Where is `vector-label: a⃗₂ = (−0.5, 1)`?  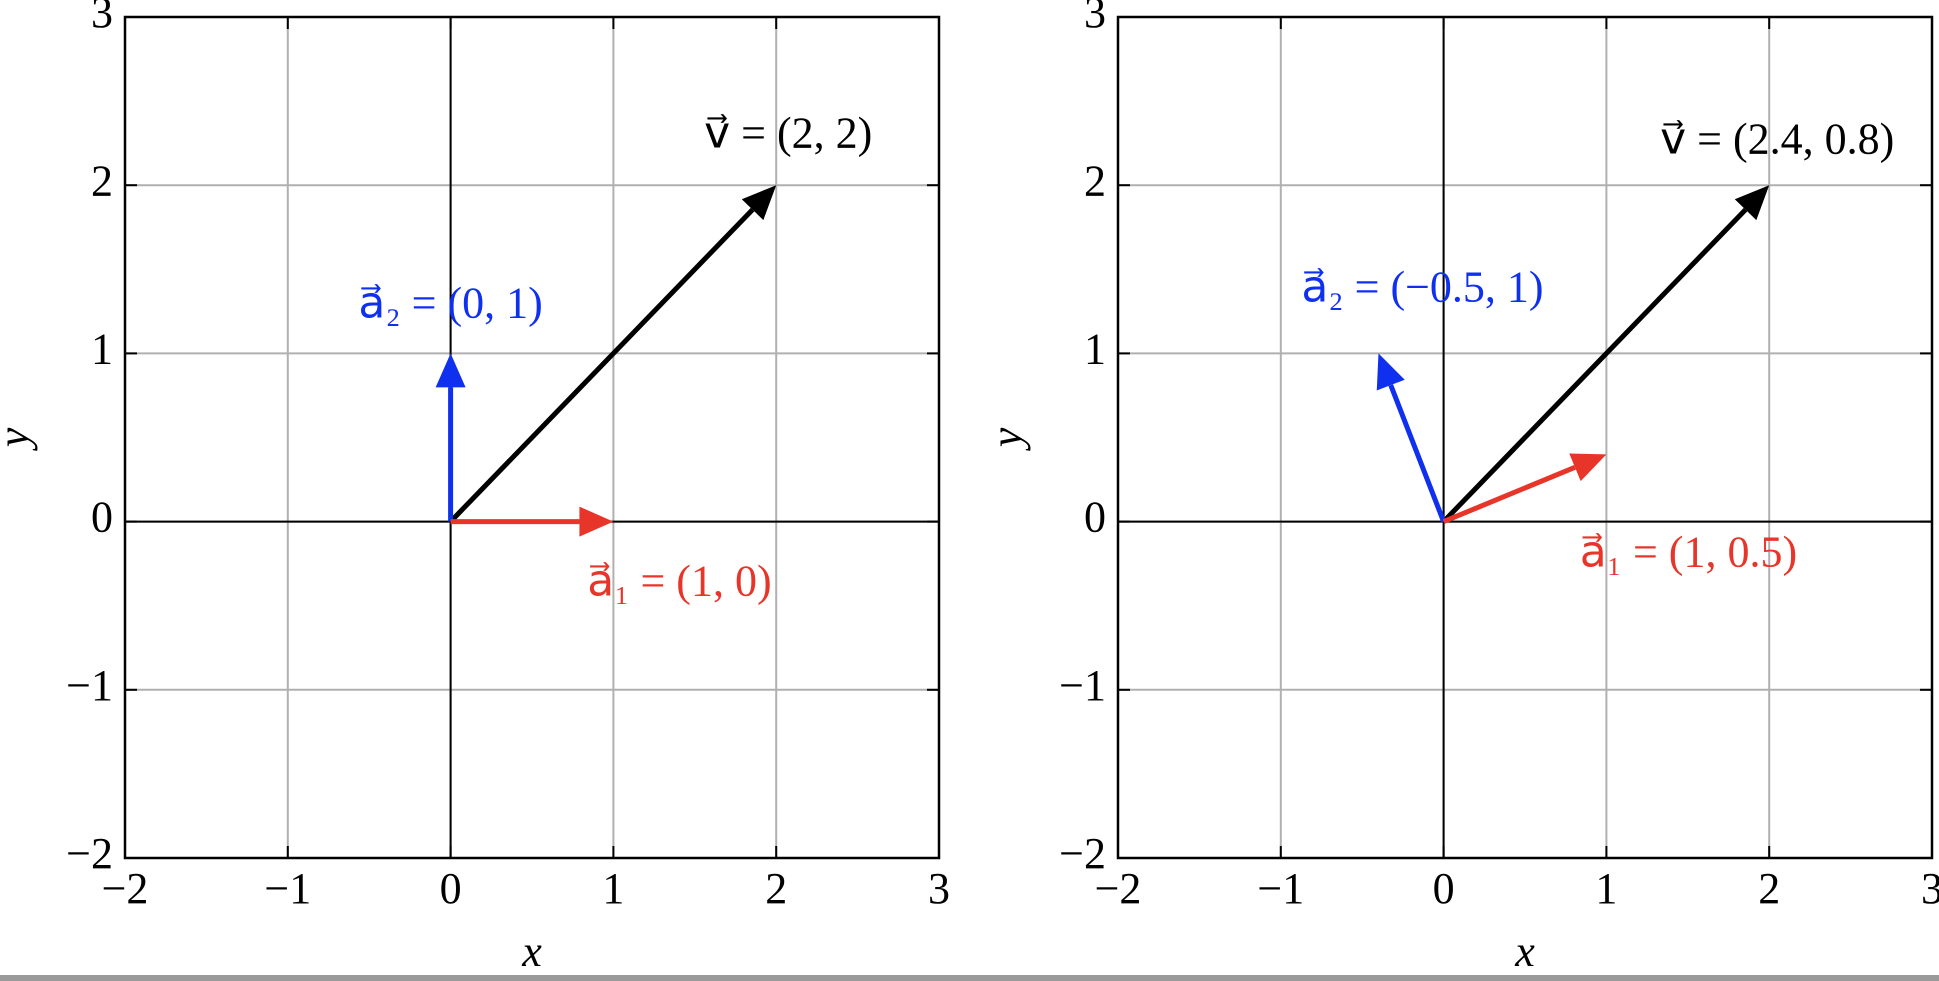
vector-label: a⃗₂ = (−0.5, 1) is located at coordinates (1422, 286).